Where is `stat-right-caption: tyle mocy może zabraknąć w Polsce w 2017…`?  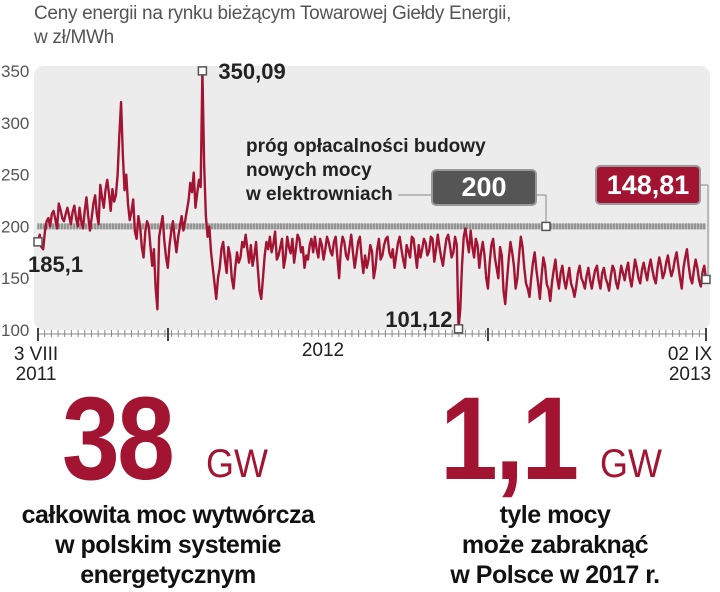
stat-right-caption: tyle mocy może zabraknąć w Polsce w 2017… is located at coordinates (555, 545).